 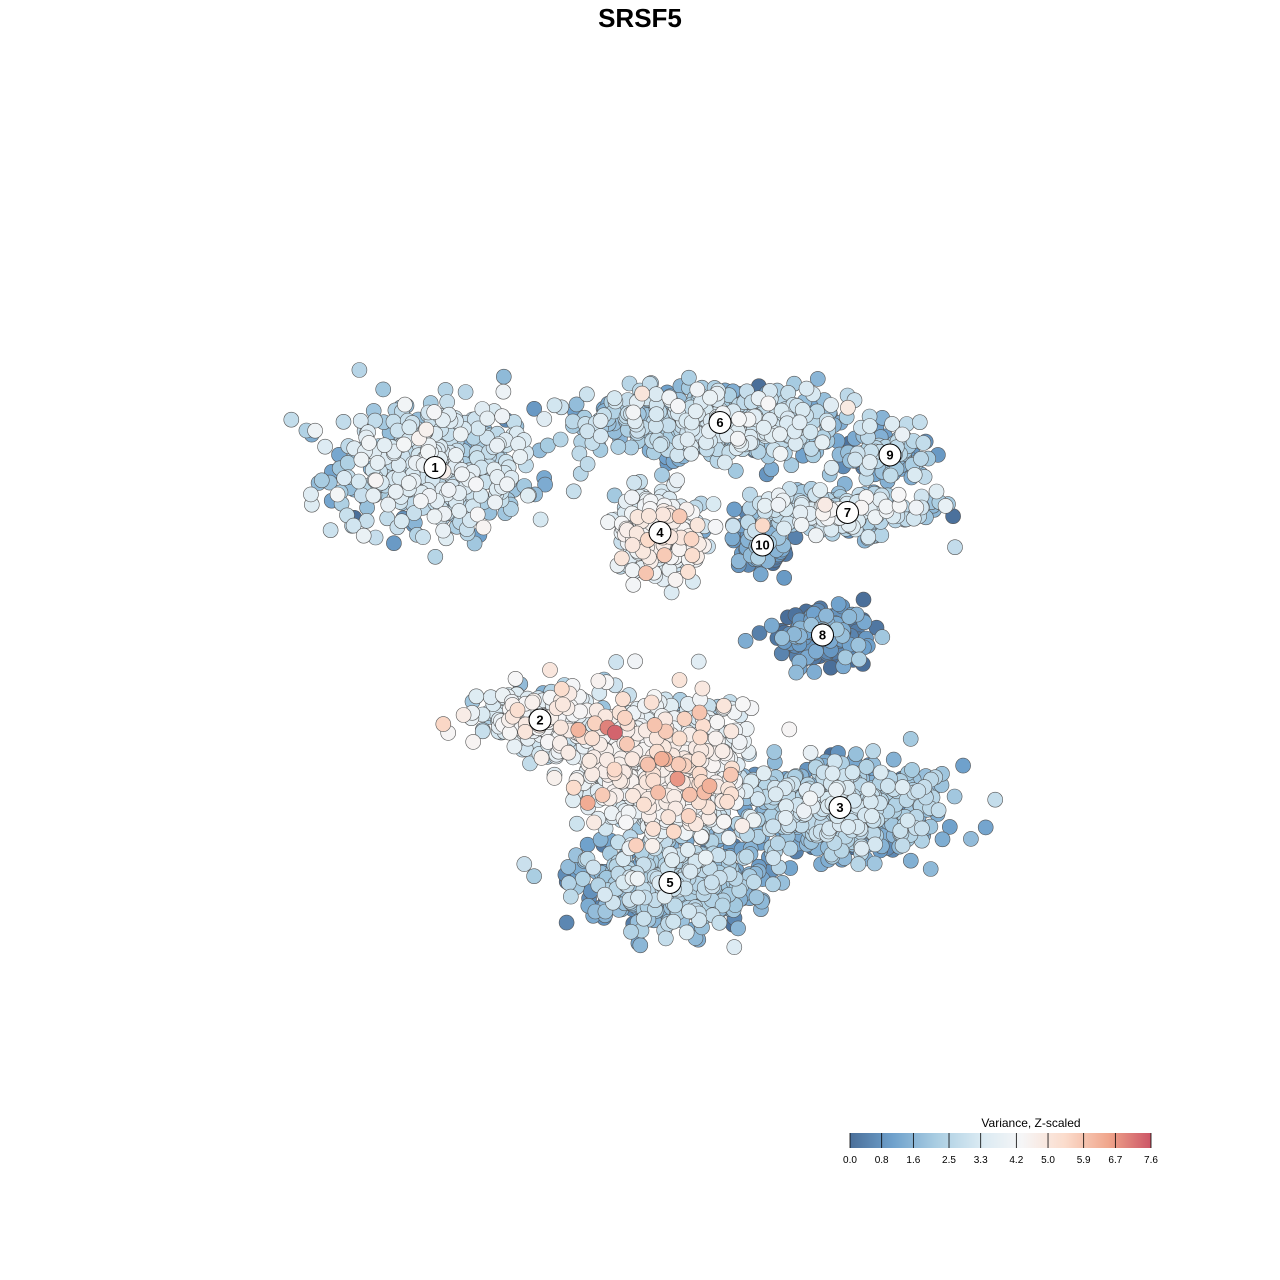 What do you see at coordinates (720, 422) in the screenshot?
I see `cluster-label-6: 6` at bounding box center [720, 422].